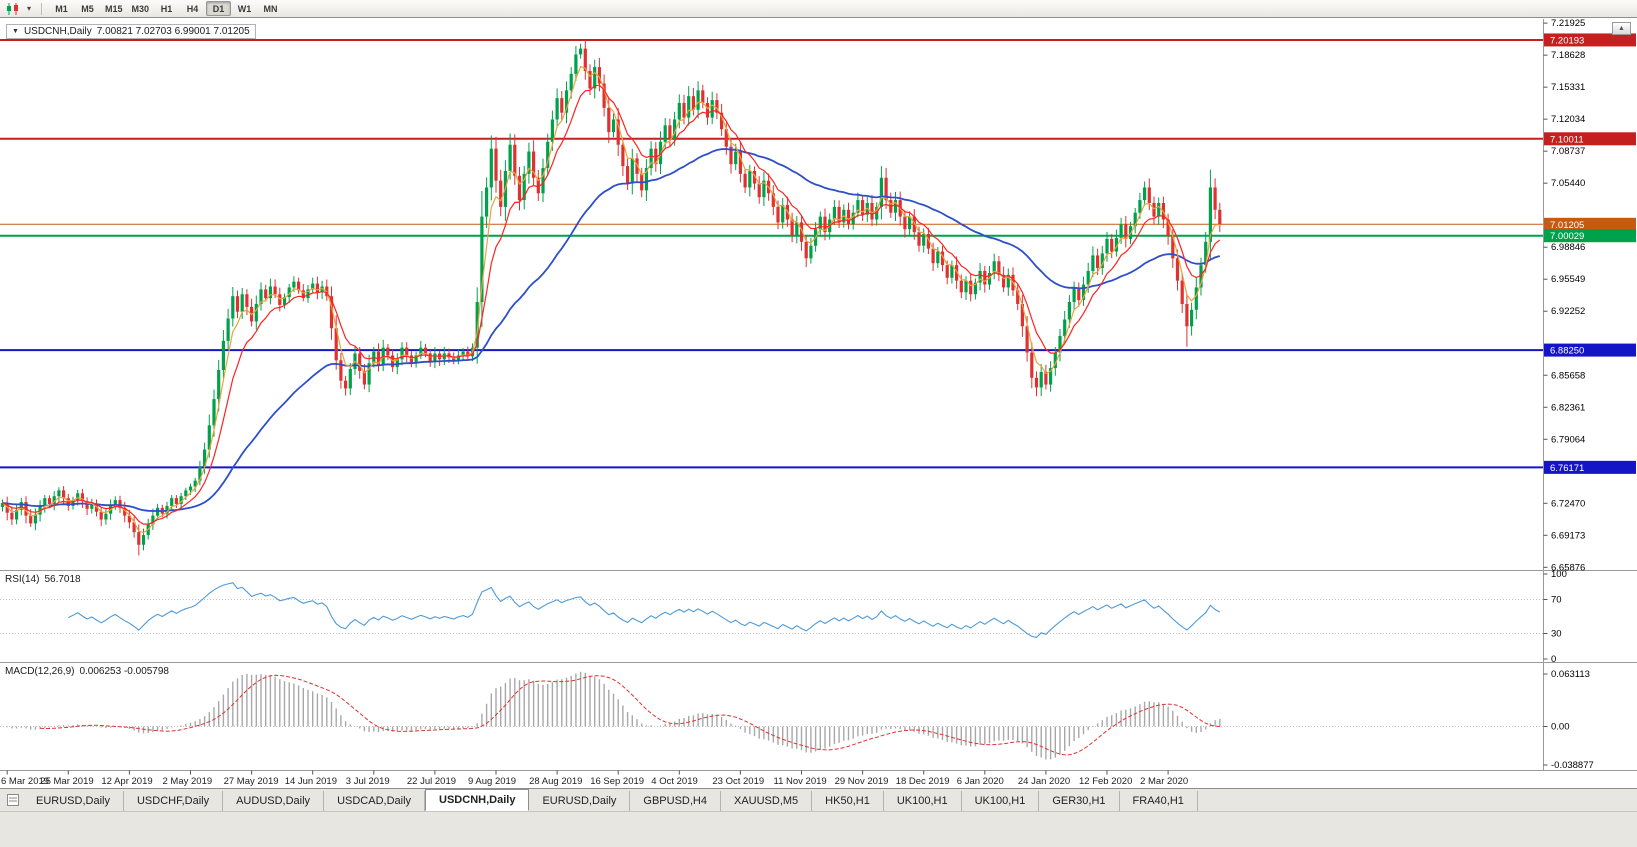 The width and height of the screenshot is (1637, 847). Describe the element at coordinates (124, 671) in the screenshot. I see `macd-values: 0.006253 -0.005798` at that location.